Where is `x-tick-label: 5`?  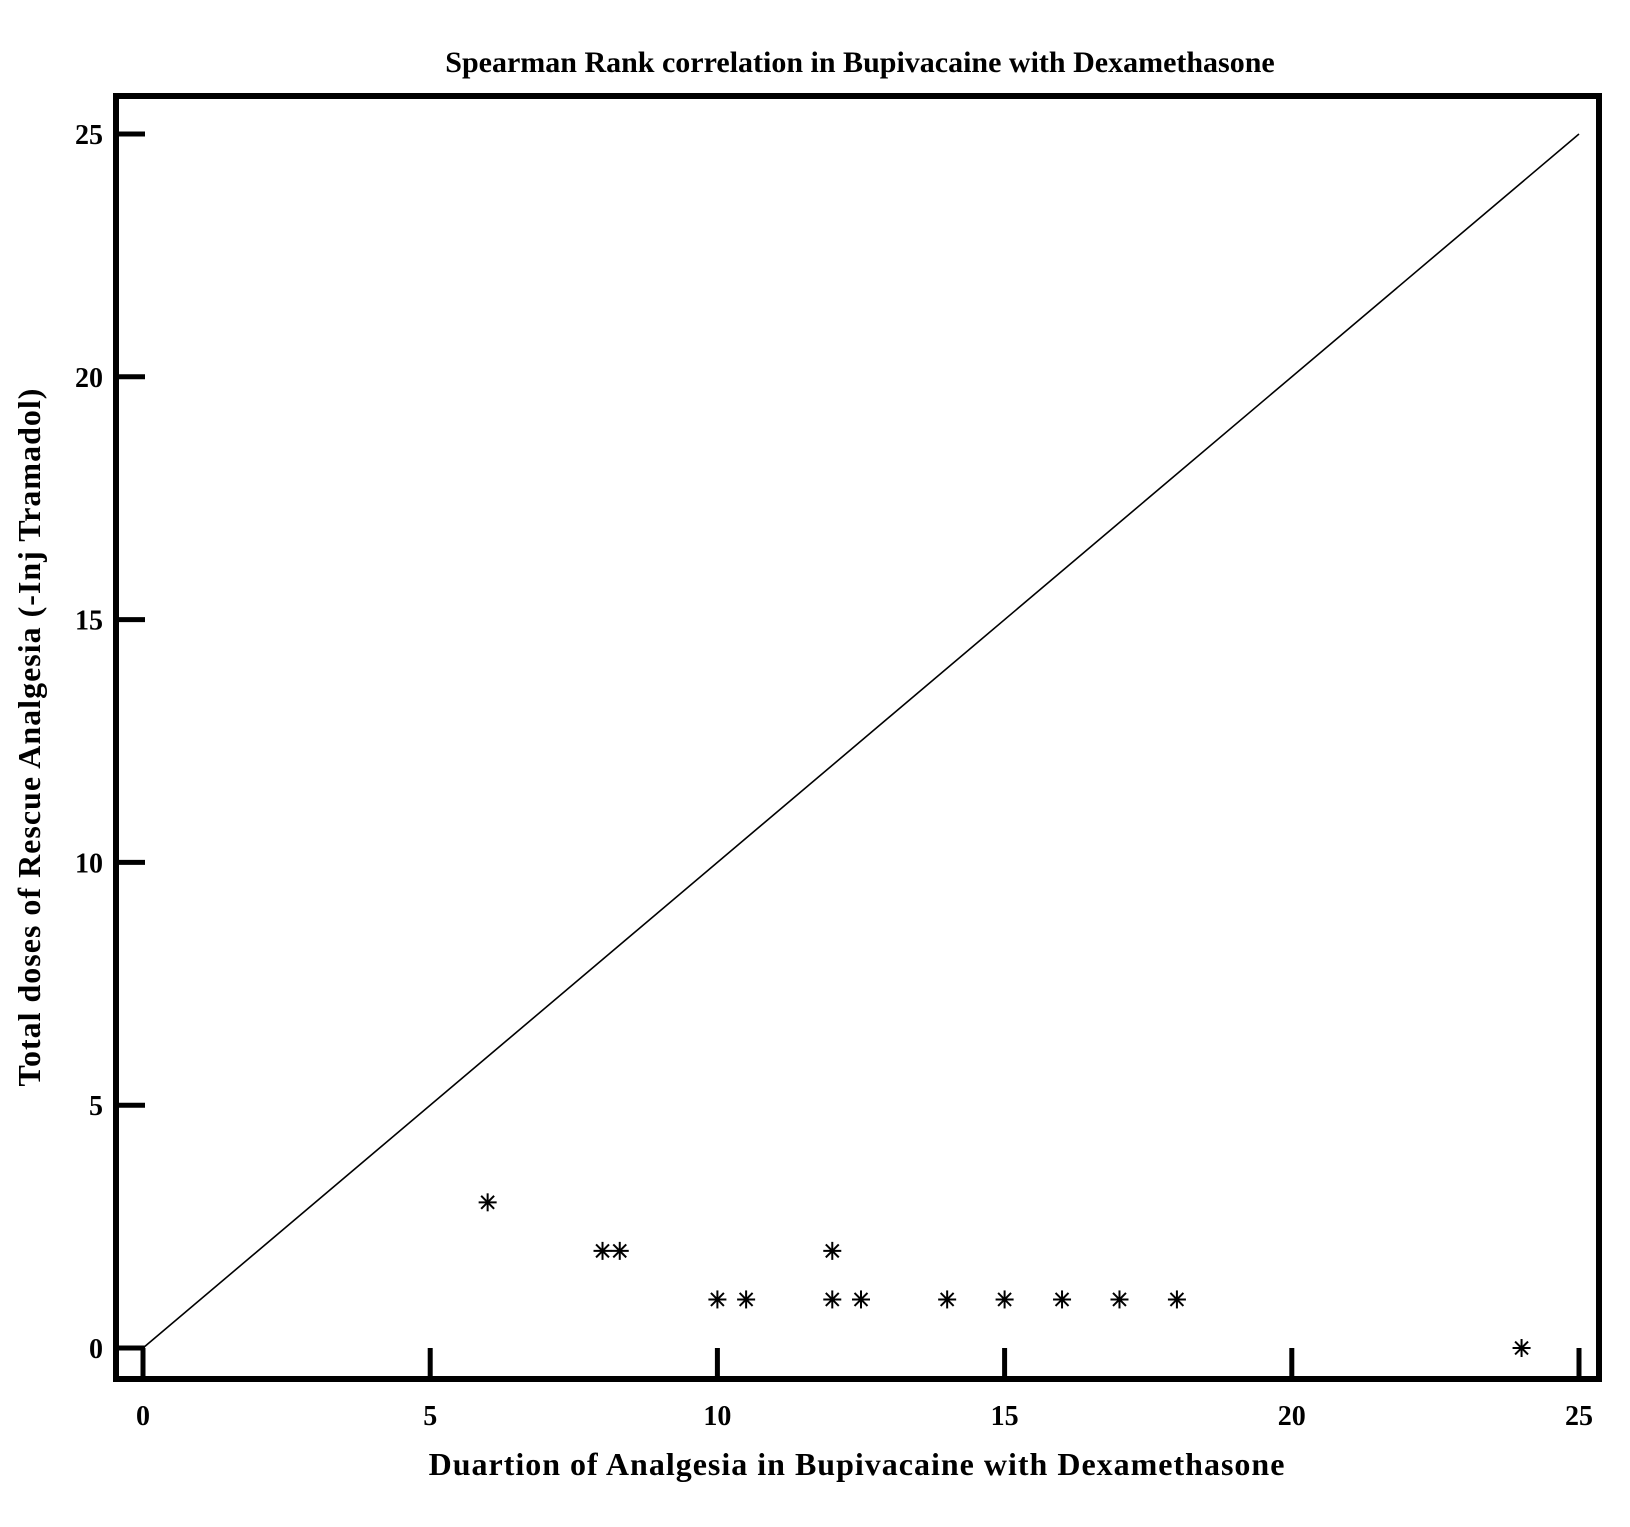 x-tick-label: 5 is located at coordinates (430, 1416).